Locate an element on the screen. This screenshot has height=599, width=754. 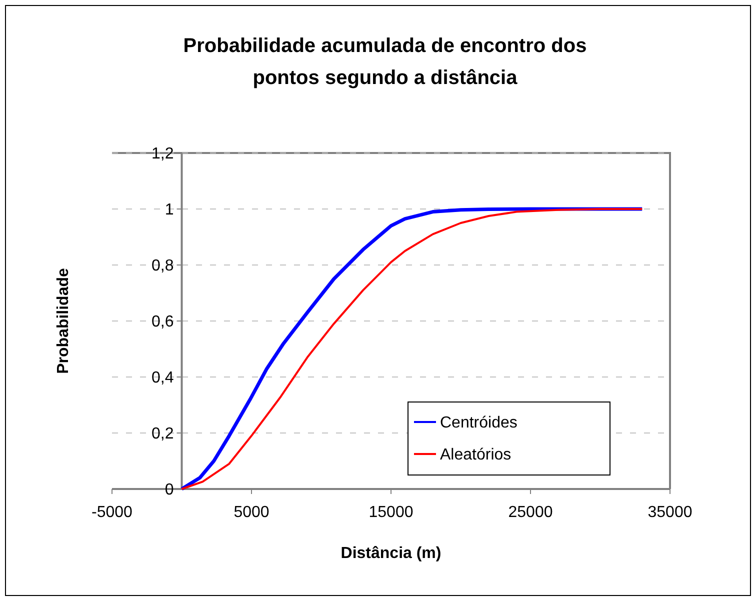
x-tick-label: 35000 is located at coordinates (670, 512).